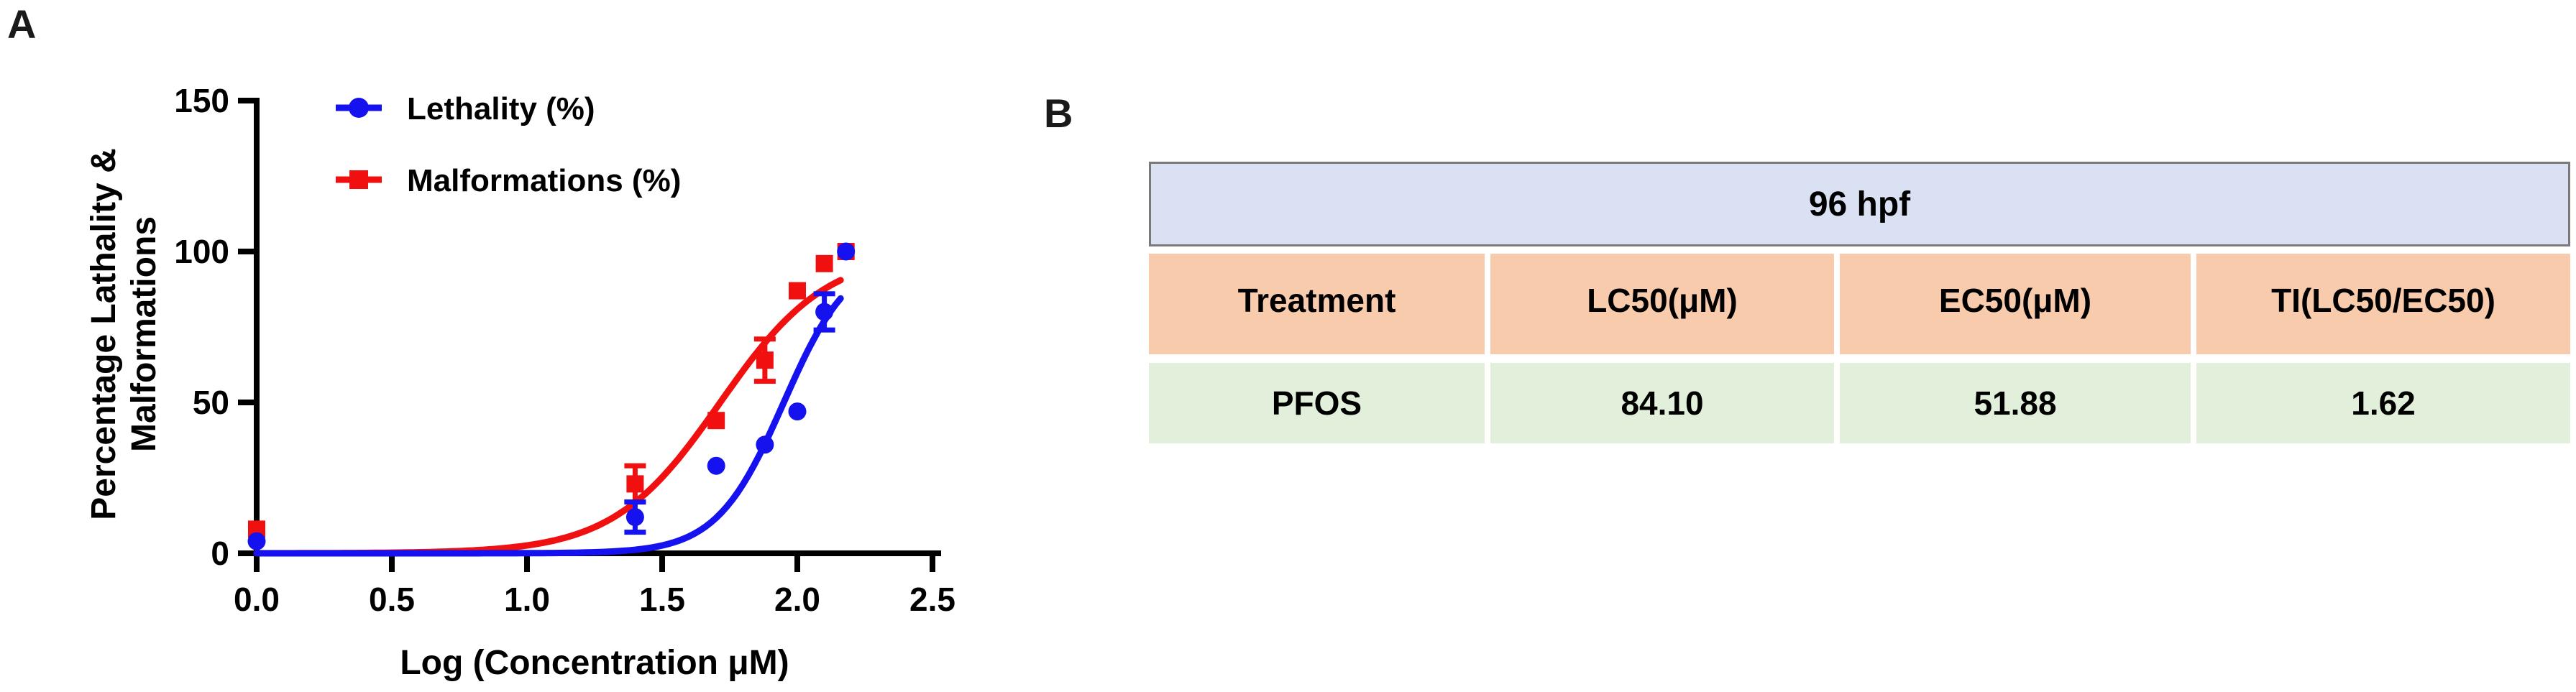 Image resolution: width=2576 pixels, height=692 pixels. What do you see at coordinates (544, 180) in the screenshot?
I see `legend-label: Malformations (%)` at bounding box center [544, 180].